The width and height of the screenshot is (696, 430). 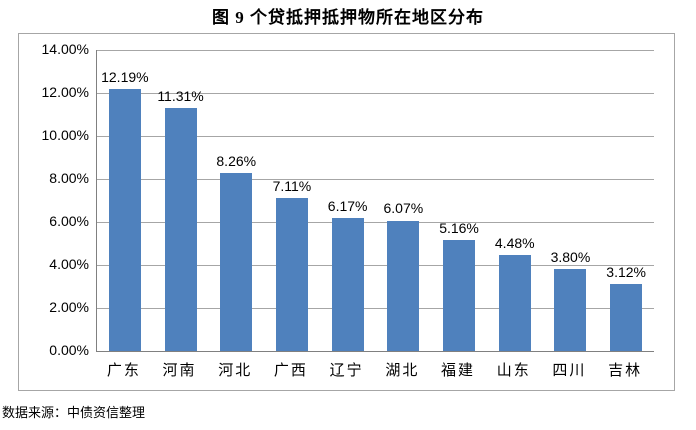 What do you see at coordinates (625, 371) in the screenshot?
I see `x-category-label: 吉林` at bounding box center [625, 371].